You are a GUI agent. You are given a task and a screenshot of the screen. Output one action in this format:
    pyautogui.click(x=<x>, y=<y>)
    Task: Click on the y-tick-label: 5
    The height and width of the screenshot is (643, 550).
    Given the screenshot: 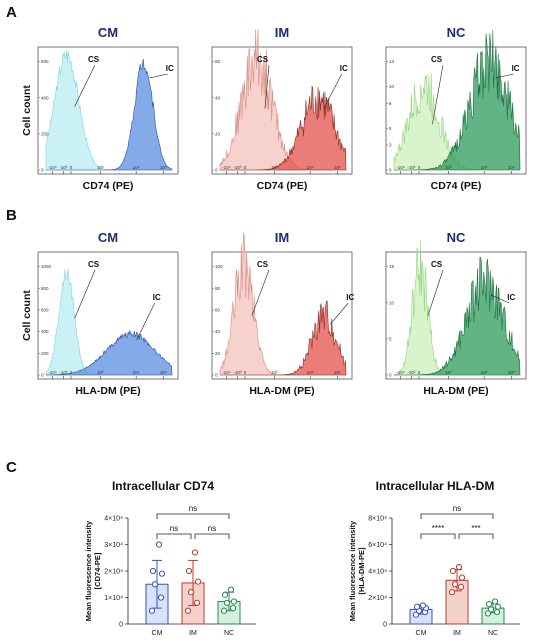 What is the action you would take?
    pyautogui.click(x=390, y=338)
    